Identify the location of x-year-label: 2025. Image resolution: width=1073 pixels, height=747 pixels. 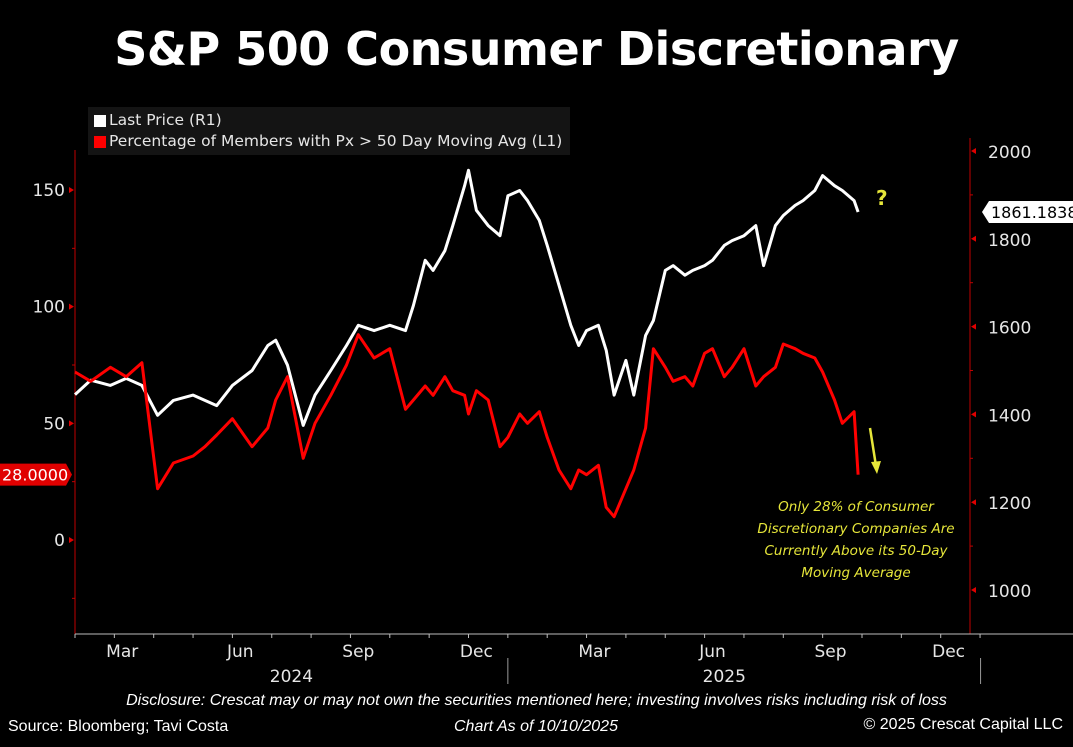
(724, 677).